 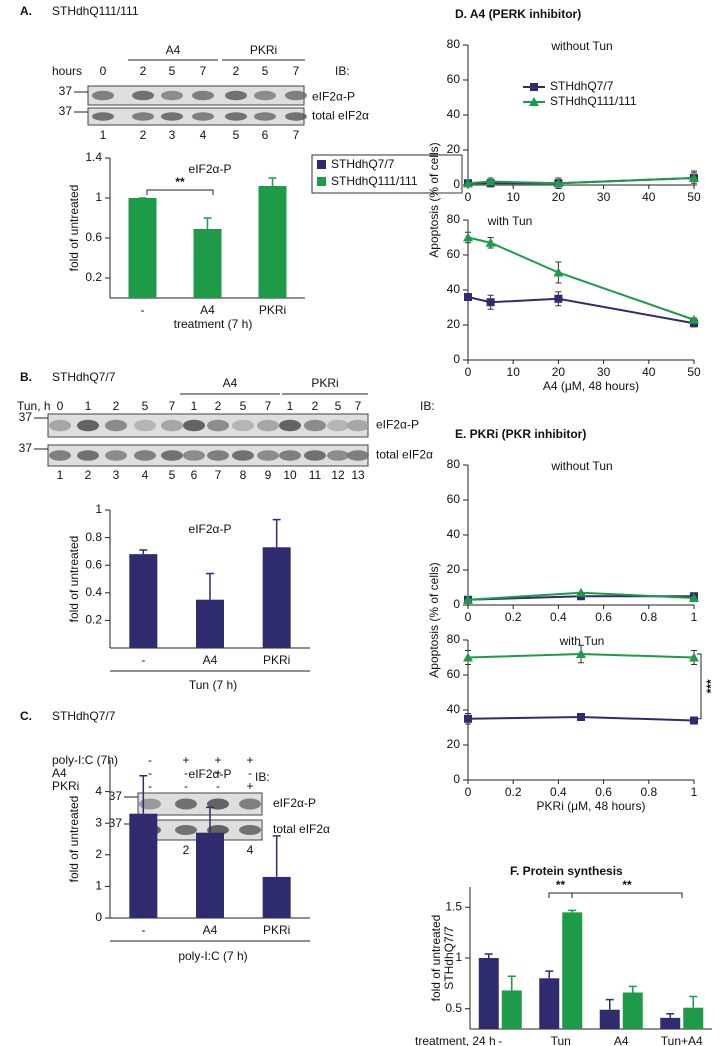 I want to click on x-tick-label: 30, so click(x=604, y=197).